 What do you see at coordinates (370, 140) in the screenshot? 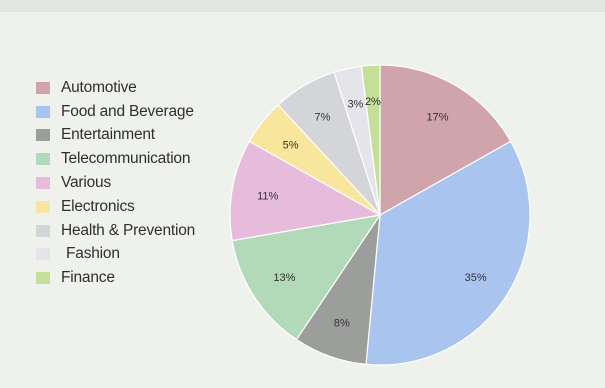
I see `pie-slice-finance` at bounding box center [370, 140].